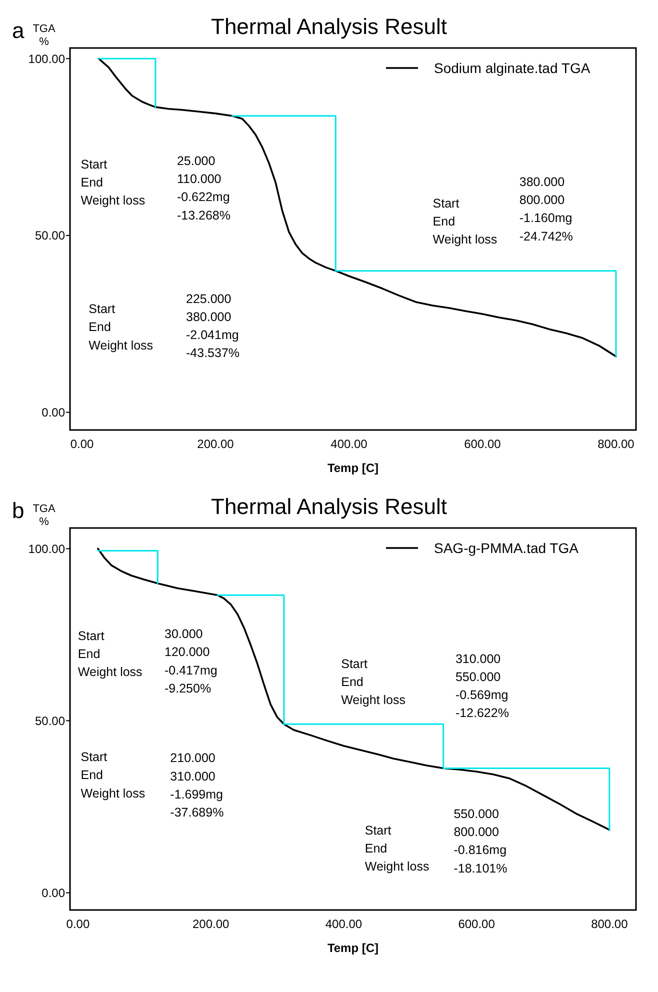  Describe the element at coordinates (18, 30) in the screenshot. I see `text: a` at that location.